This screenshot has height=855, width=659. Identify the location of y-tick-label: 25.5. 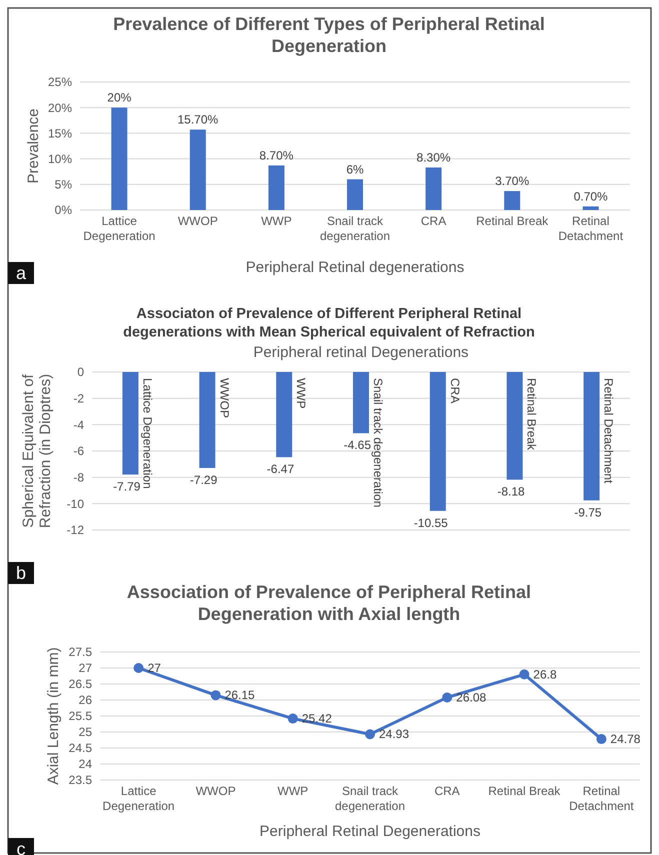
(80, 716).